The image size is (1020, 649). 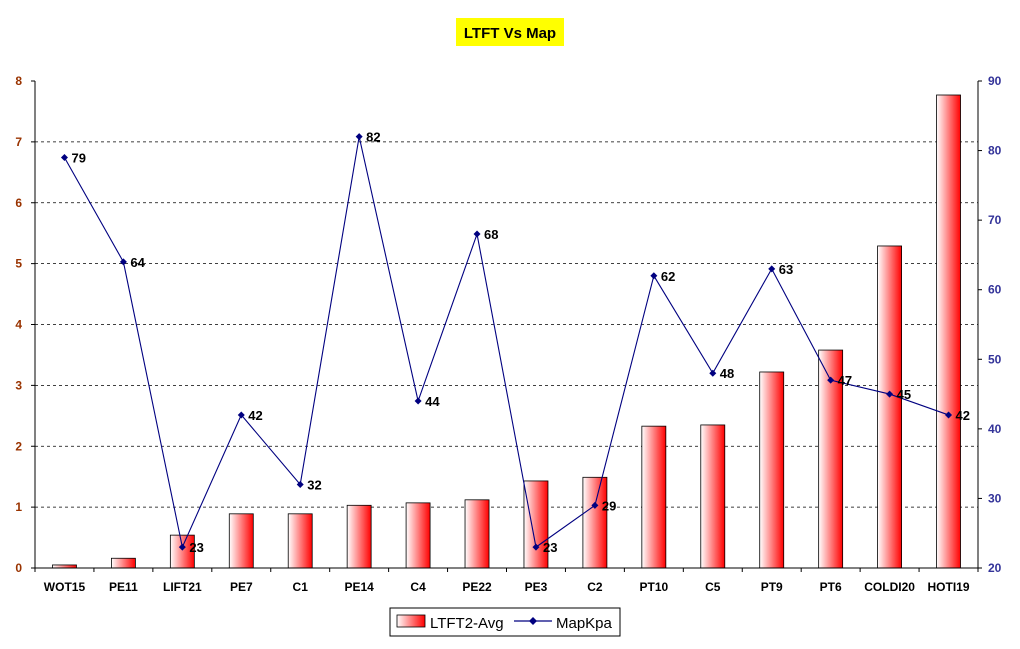 I want to click on right-axis-tick-label: 50, so click(x=995, y=359).